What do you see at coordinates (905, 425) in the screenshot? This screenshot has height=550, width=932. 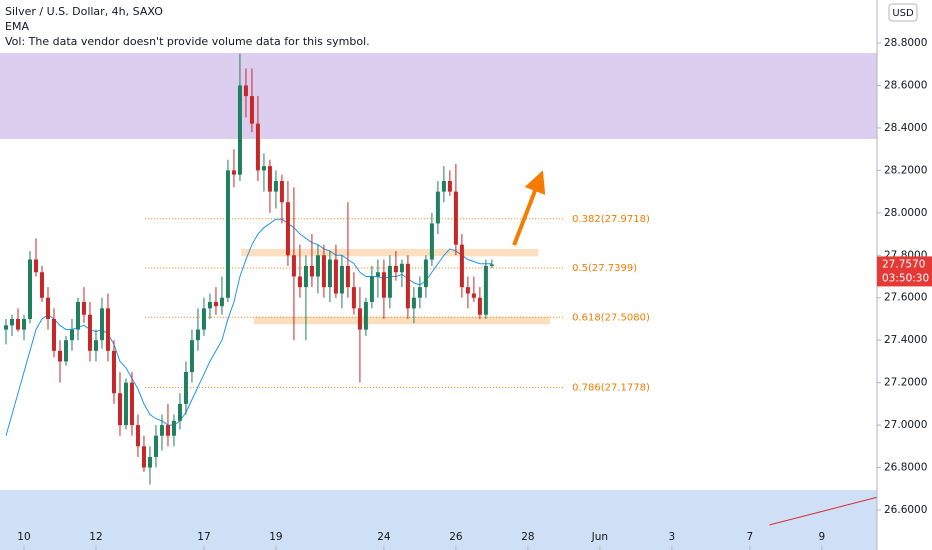 I see `y-tick-label: 27.0000` at bounding box center [905, 425].